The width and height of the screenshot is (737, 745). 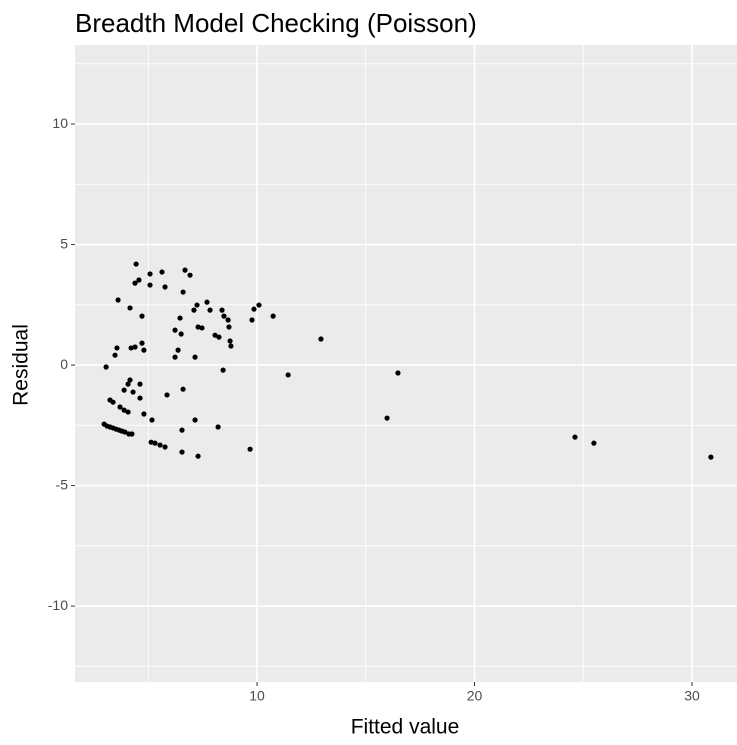 I want to click on x-tick-label: 10, so click(x=257, y=696).